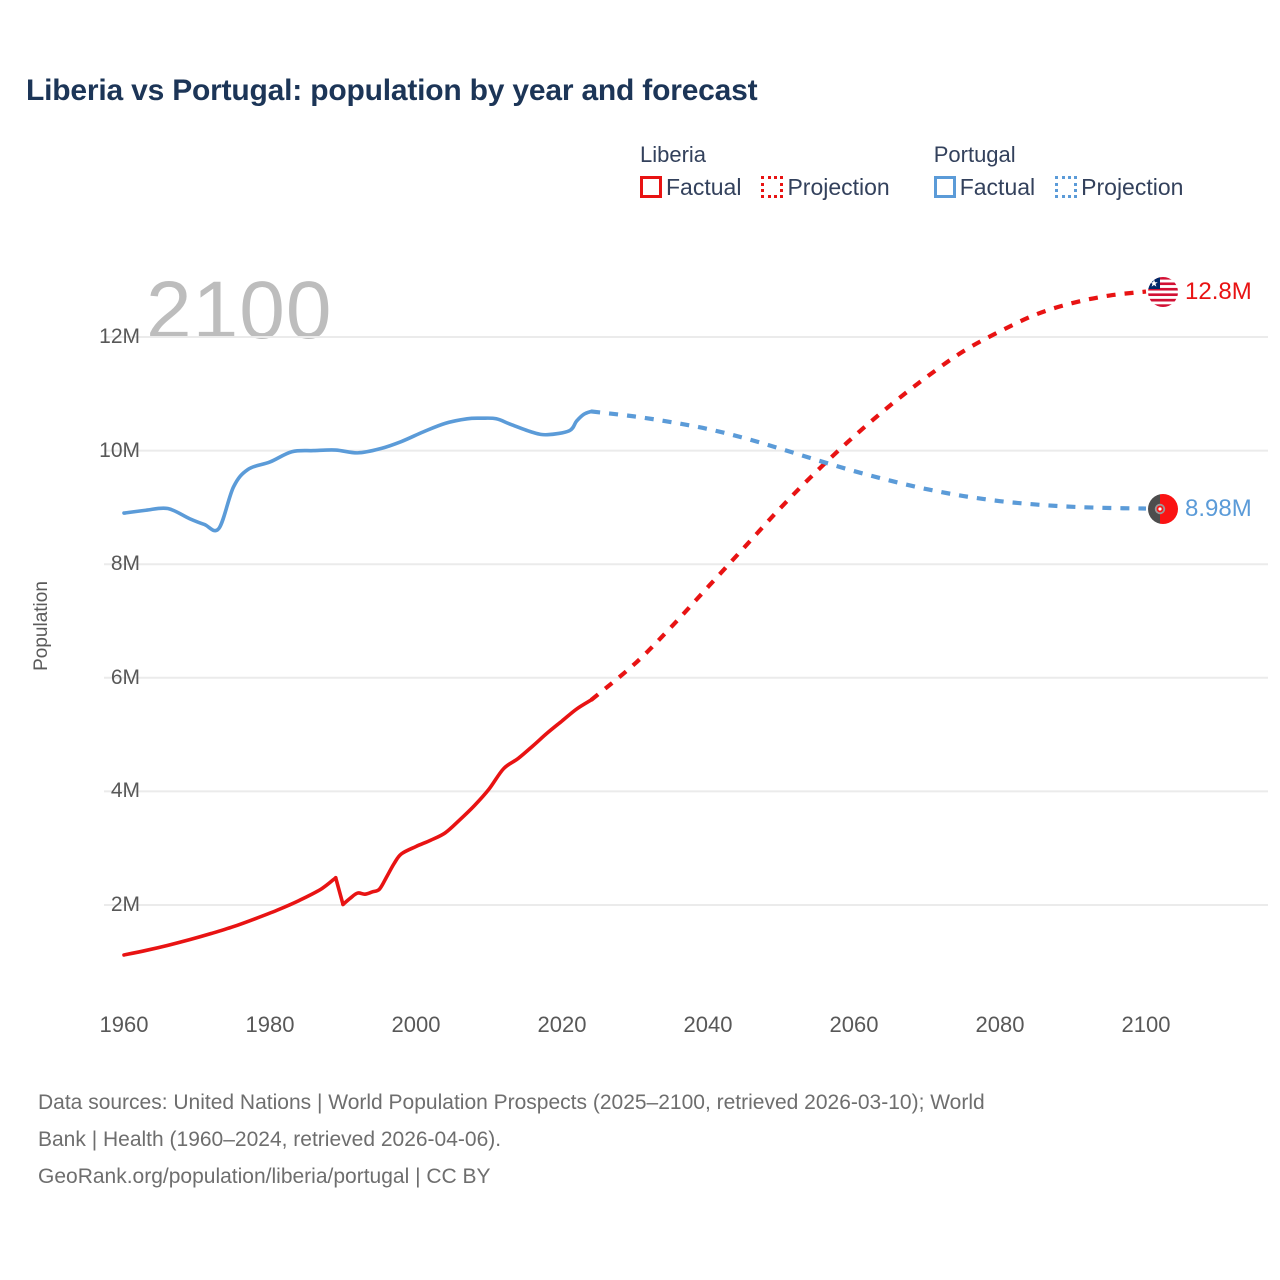 The height and width of the screenshot is (1280, 1280). I want to click on legend-label-liberia-factual: Factual, so click(704, 187).